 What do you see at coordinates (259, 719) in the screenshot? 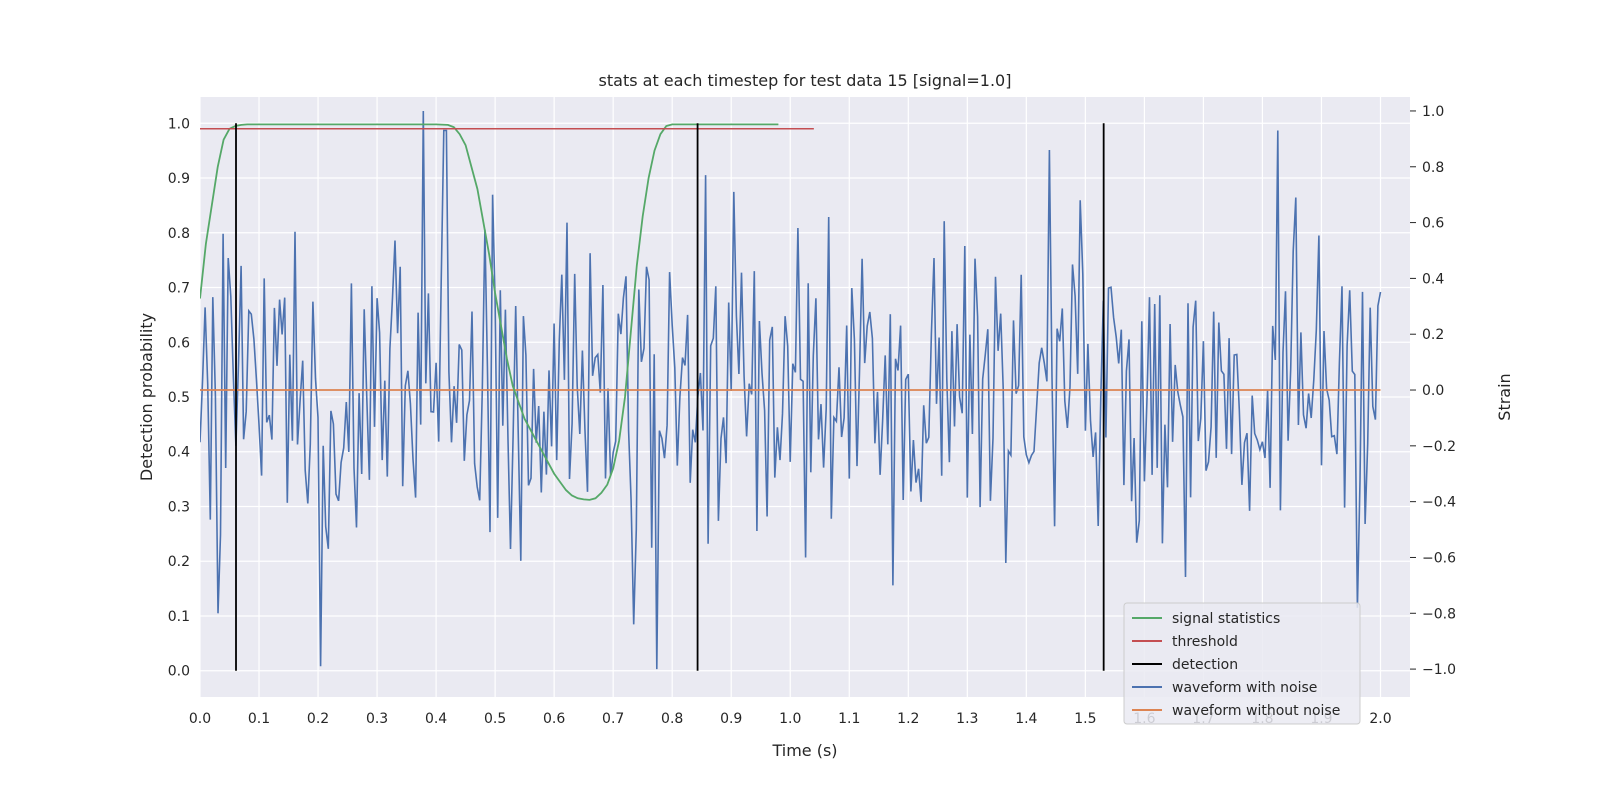
I see `x-tick-label: 0.1` at bounding box center [259, 719].